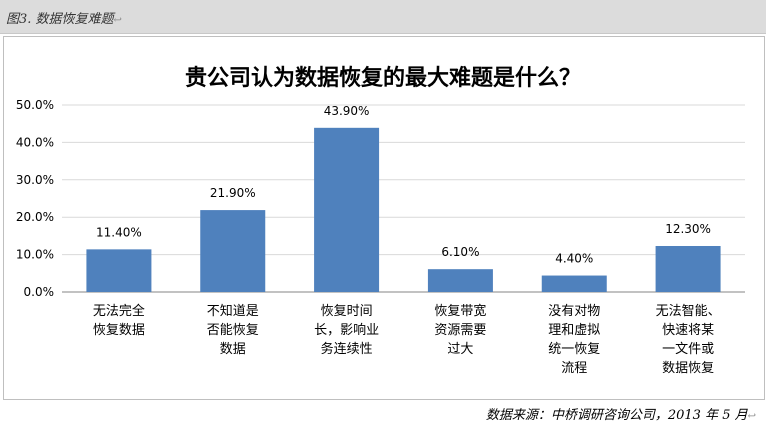  Describe the element at coordinates (119, 232) in the screenshot. I see `data-label: 11.40%` at that location.